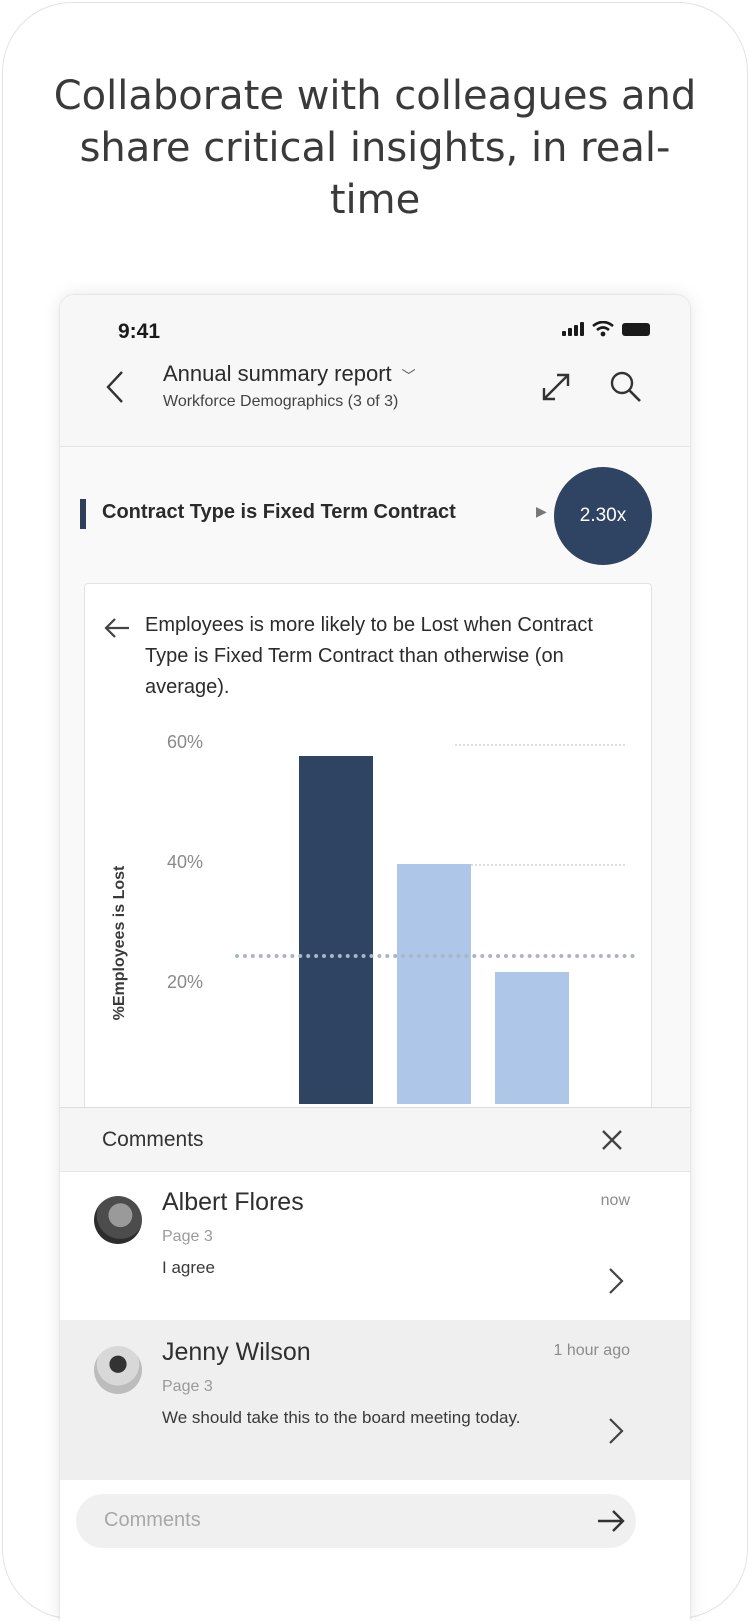 This screenshot has height=1621, width=750. Describe the element at coordinates (541, 511) in the screenshot. I see `play-icon: ▶` at that location.